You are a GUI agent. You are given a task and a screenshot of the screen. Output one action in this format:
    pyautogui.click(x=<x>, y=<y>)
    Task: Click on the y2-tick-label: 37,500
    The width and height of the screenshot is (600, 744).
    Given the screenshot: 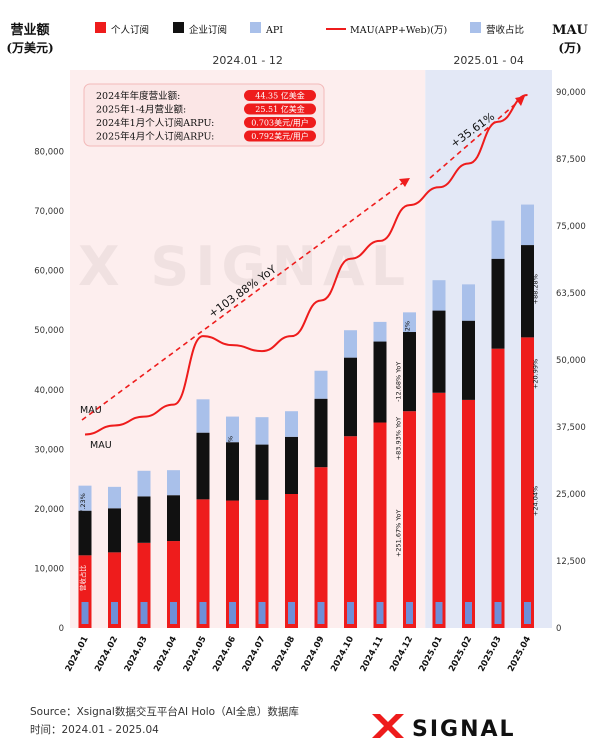 What is the action you would take?
    pyautogui.click(x=571, y=428)
    